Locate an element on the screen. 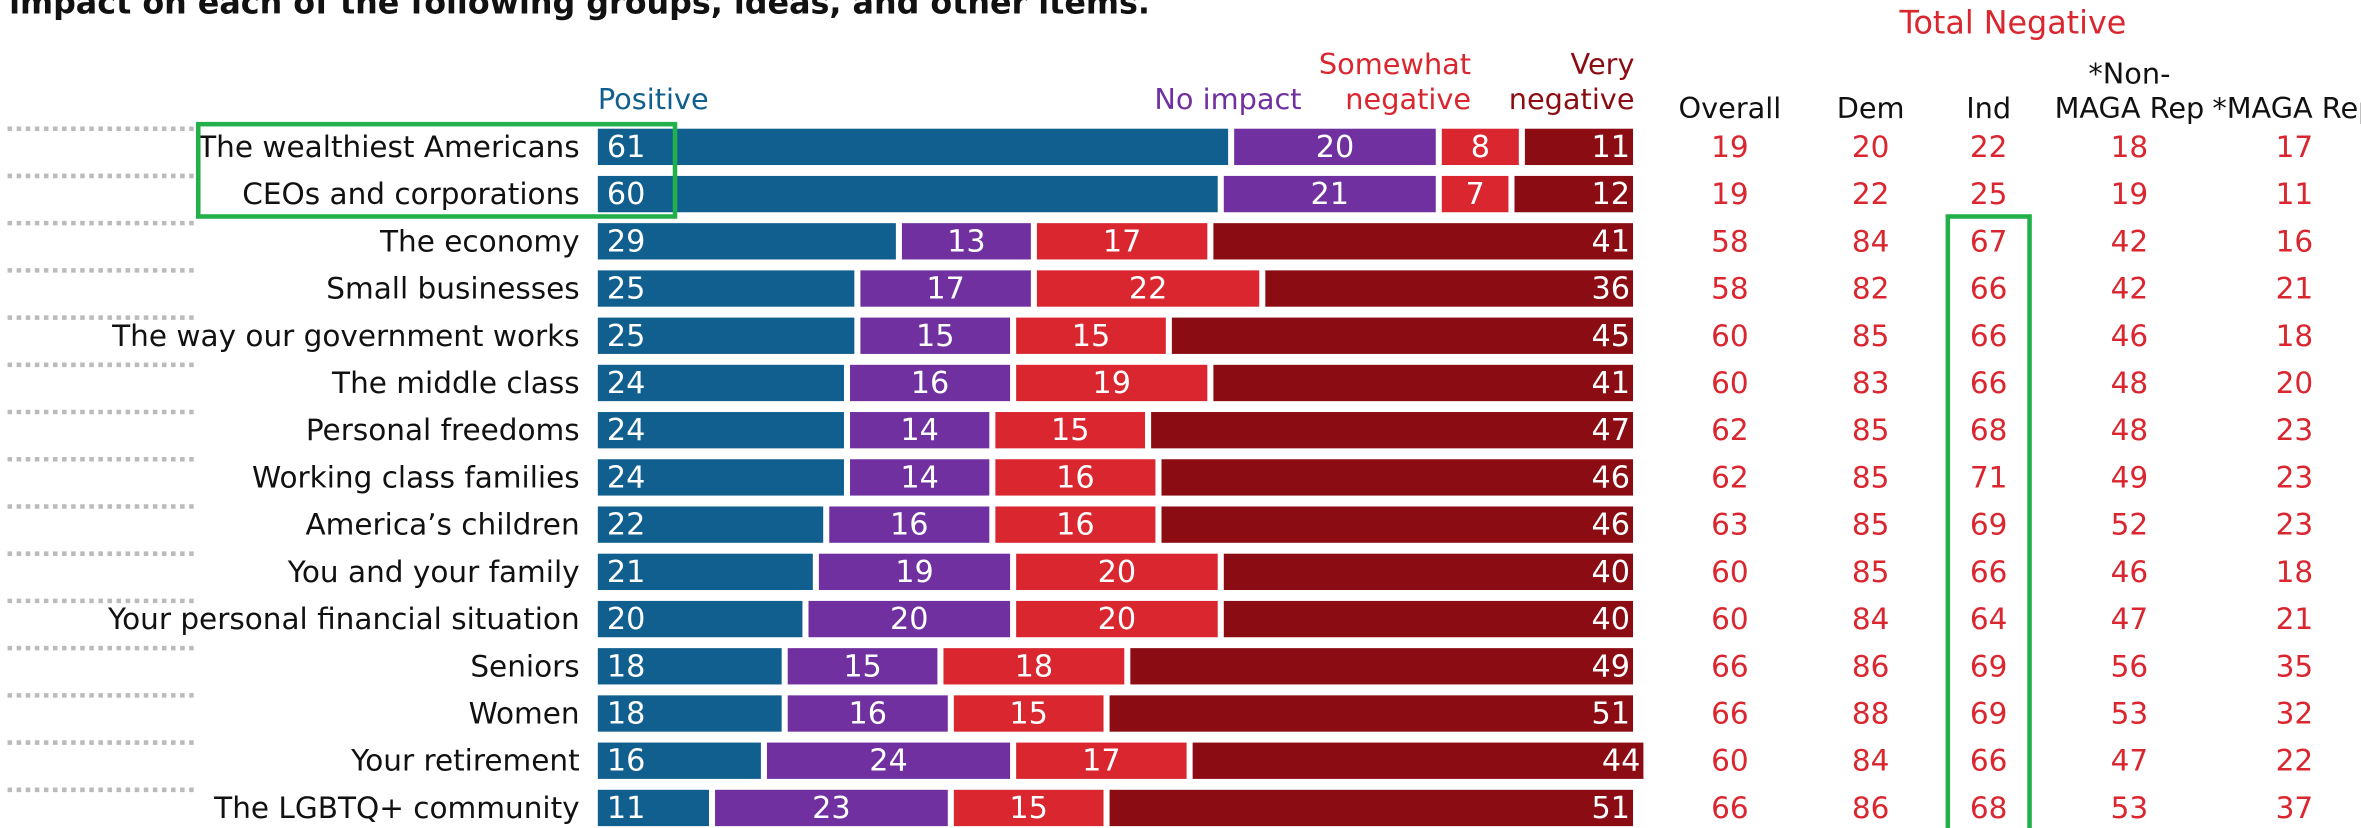  column-header: Overall is located at coordinates (1730, 109).